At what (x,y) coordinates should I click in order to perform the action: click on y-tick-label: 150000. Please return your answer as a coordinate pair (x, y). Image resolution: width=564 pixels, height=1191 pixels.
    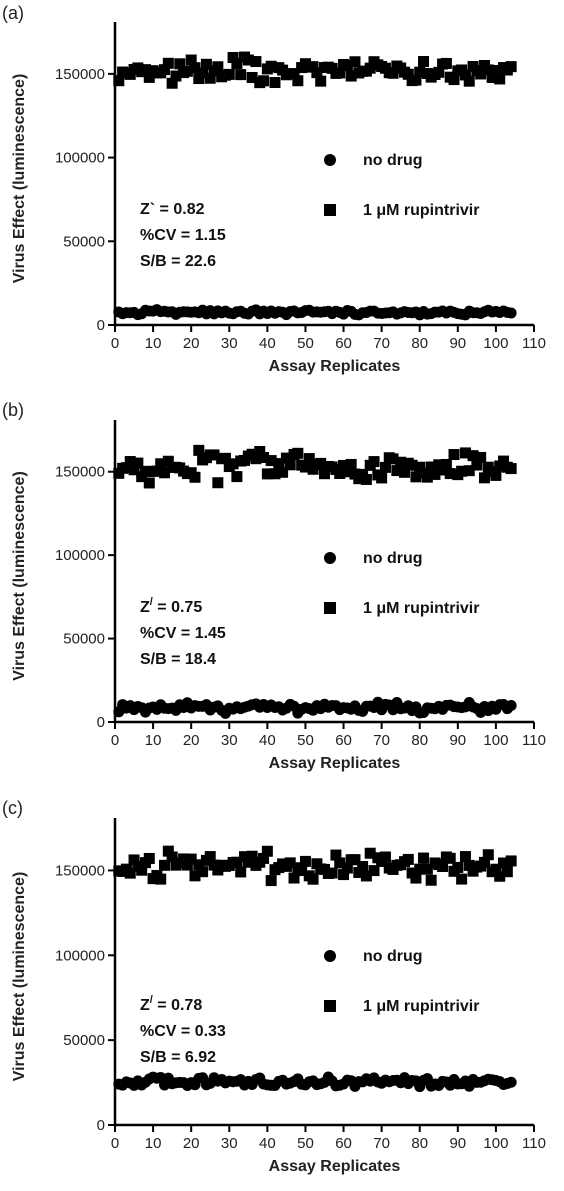
    Looking at the image, I should click on (80, 870).